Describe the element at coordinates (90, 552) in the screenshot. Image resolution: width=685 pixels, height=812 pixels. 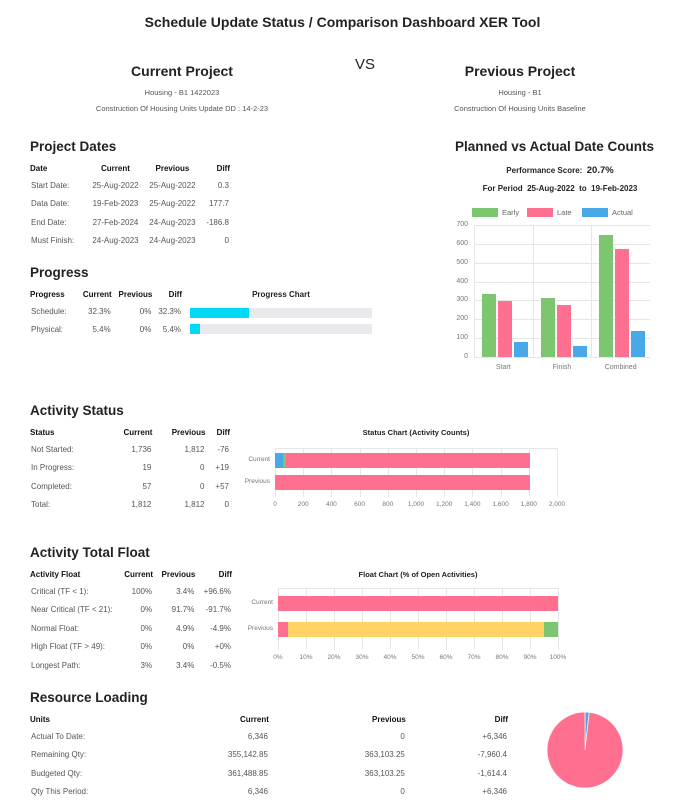
I see `activity-float-heading: Activity Total Float` at that location.